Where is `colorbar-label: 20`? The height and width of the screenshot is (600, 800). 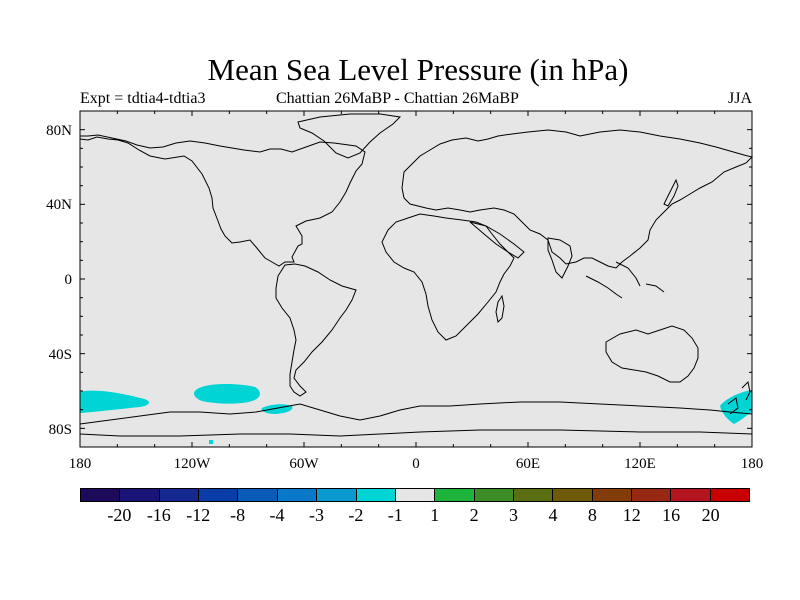
colorbar-label: 20 is located at coordinates (710, 515).